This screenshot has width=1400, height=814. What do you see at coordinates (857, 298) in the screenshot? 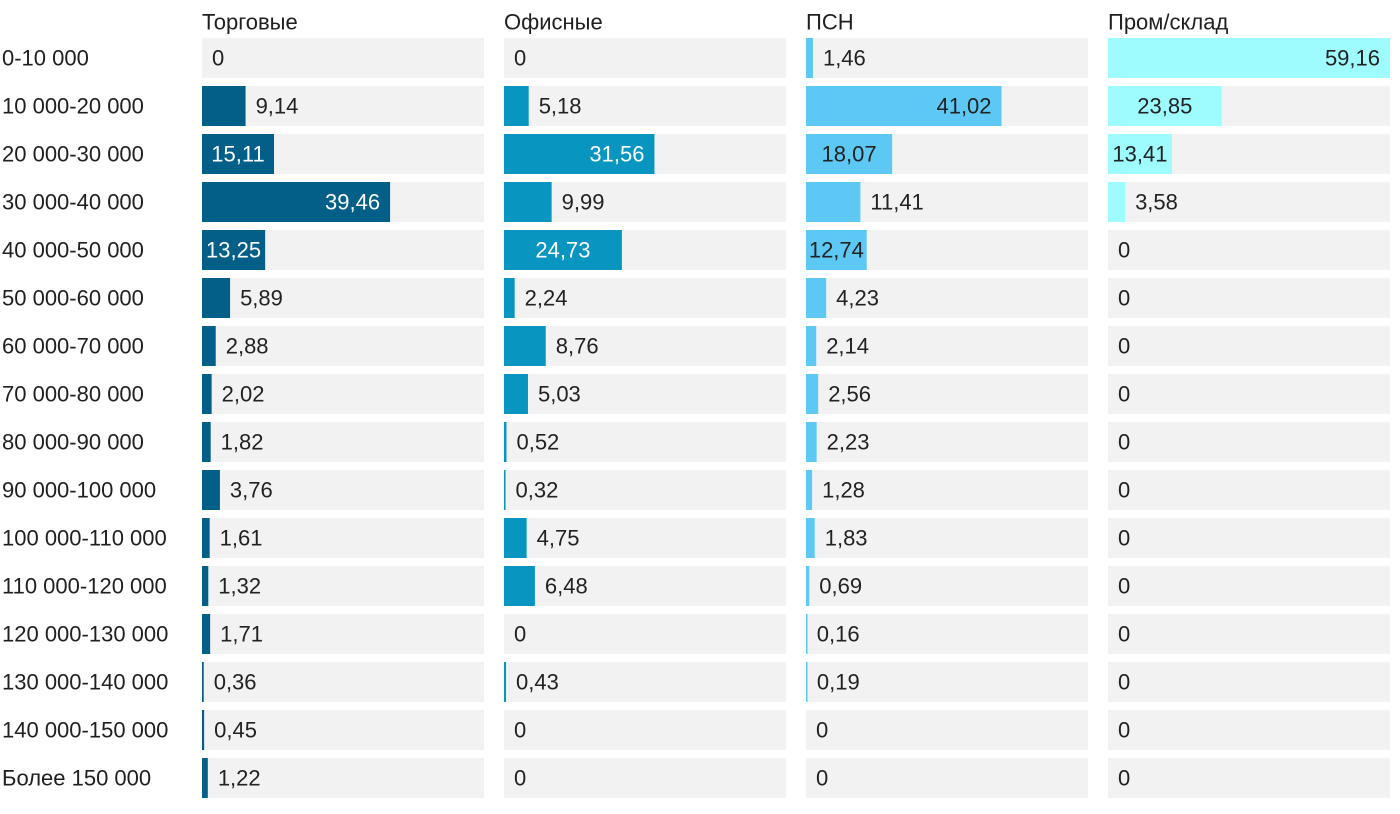
I see `data-label: 4,23` at bounding box center [857, 298].